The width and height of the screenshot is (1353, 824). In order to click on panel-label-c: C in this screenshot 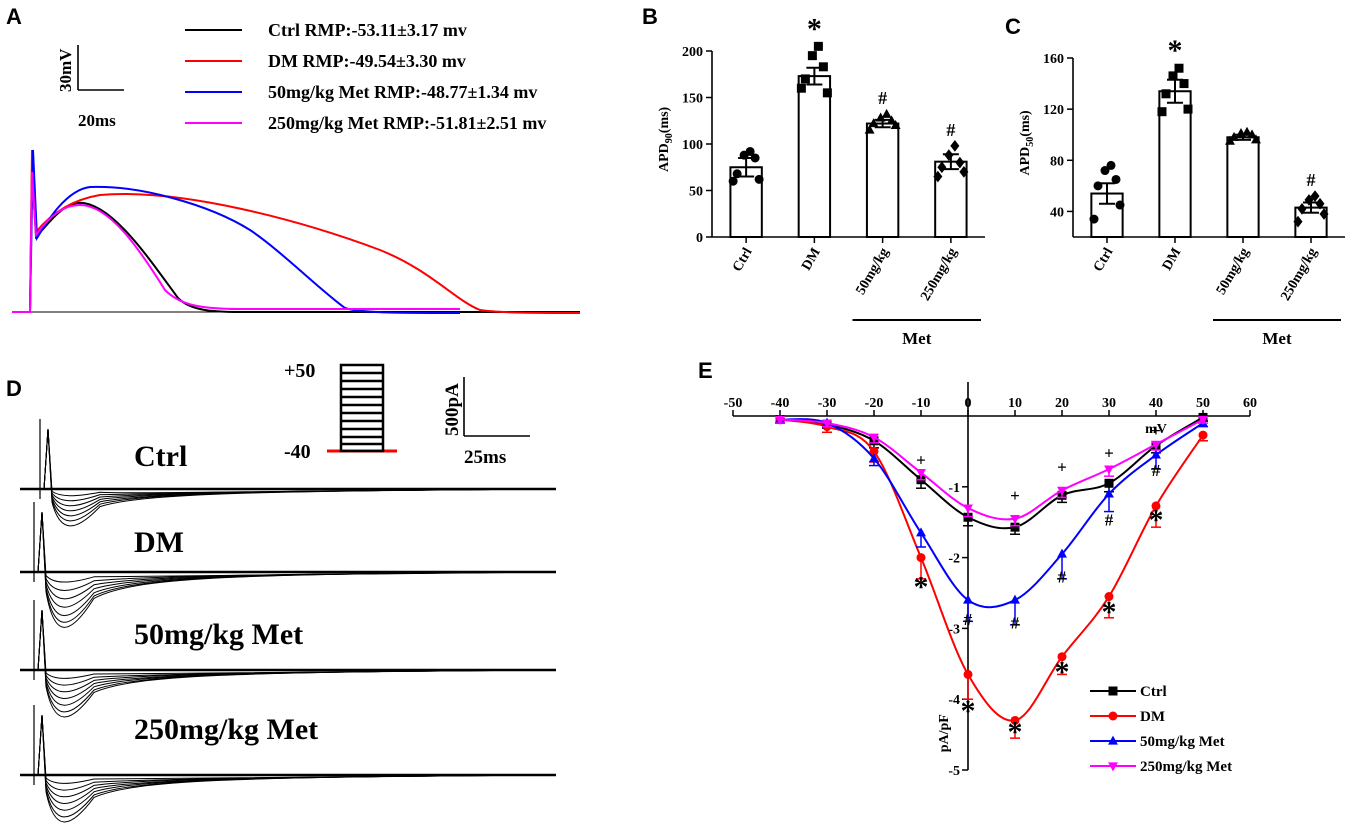, I will do `click(1013, 26)`.